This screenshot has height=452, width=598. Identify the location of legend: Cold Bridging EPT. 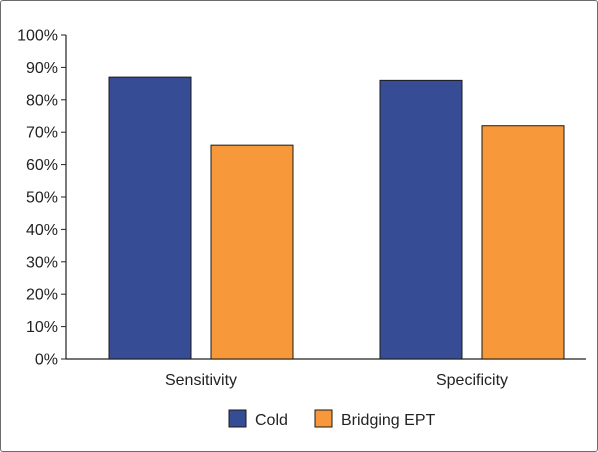
(331, 419).